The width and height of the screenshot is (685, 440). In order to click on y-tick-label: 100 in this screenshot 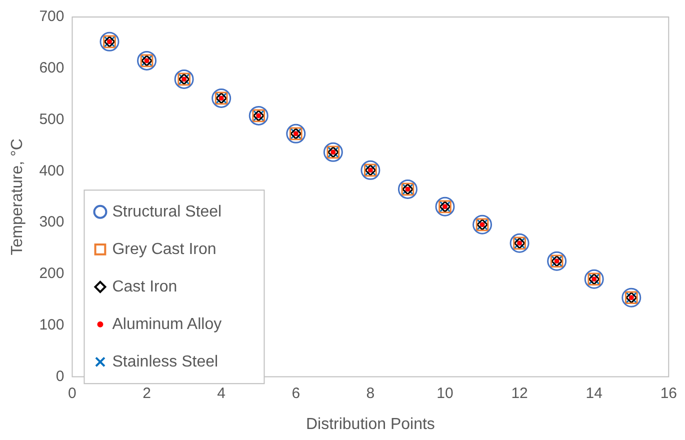, I will do `click(51, 325)`.